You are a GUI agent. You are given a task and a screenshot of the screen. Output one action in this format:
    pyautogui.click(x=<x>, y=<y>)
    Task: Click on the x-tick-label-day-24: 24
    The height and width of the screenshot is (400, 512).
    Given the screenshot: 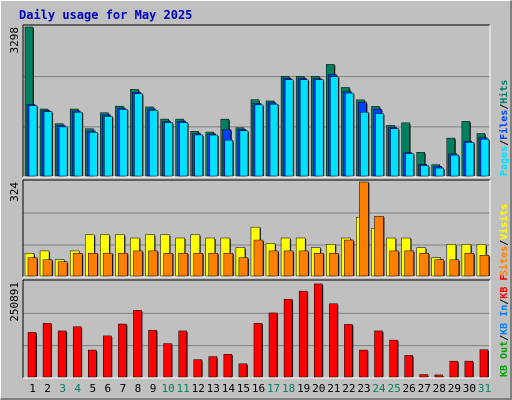 What is the action you would take?
    pyautogui.click(x=379, y=388)
    